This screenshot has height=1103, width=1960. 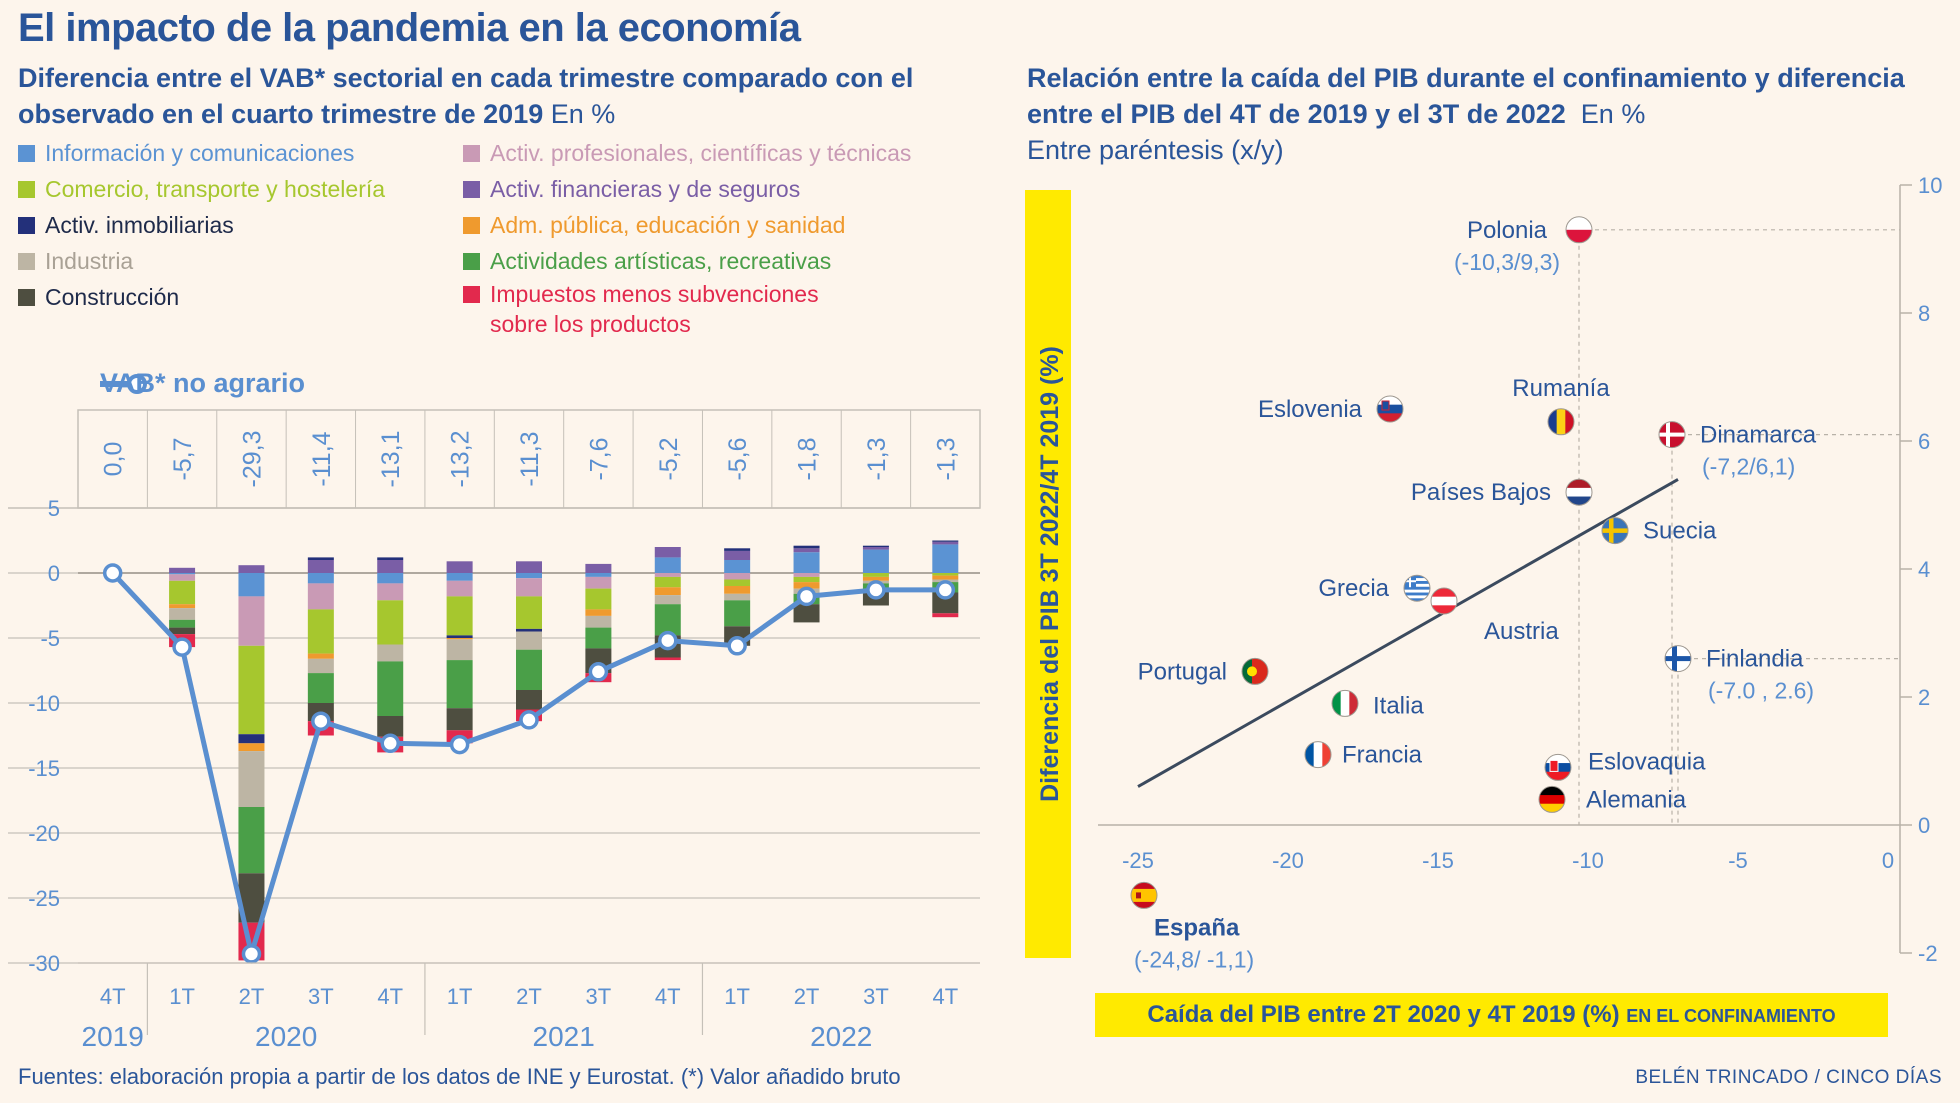 What do you see at coordinates (1625, 764) in the screenshot?
I see `country-point: Eslovaquia` at bounding box center [1625, 764].